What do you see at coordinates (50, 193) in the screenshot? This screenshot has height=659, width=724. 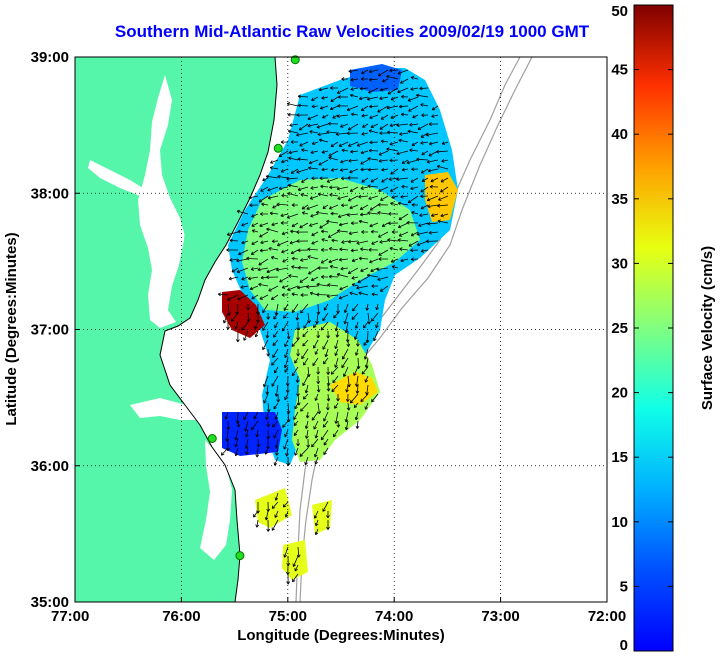 I see `y-tick-label: 38:00` at bounding box center [50, 193].